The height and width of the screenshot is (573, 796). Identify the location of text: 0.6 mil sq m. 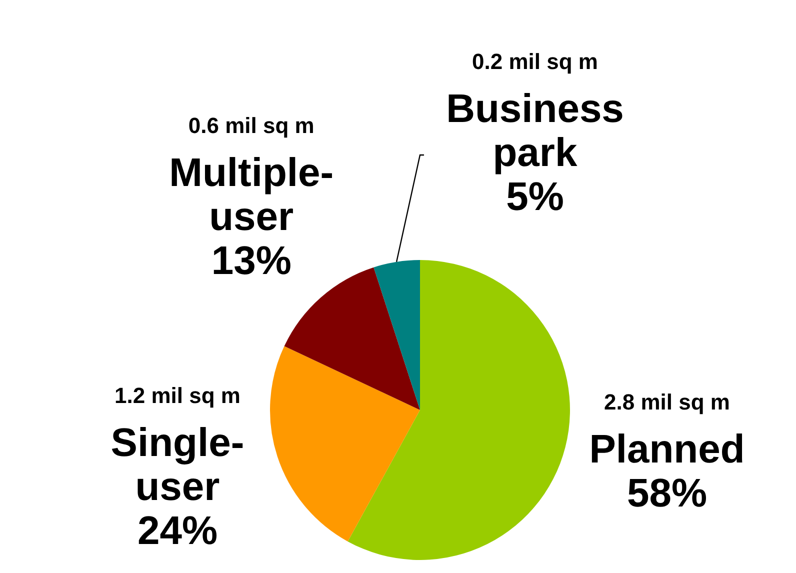
(251, 125).